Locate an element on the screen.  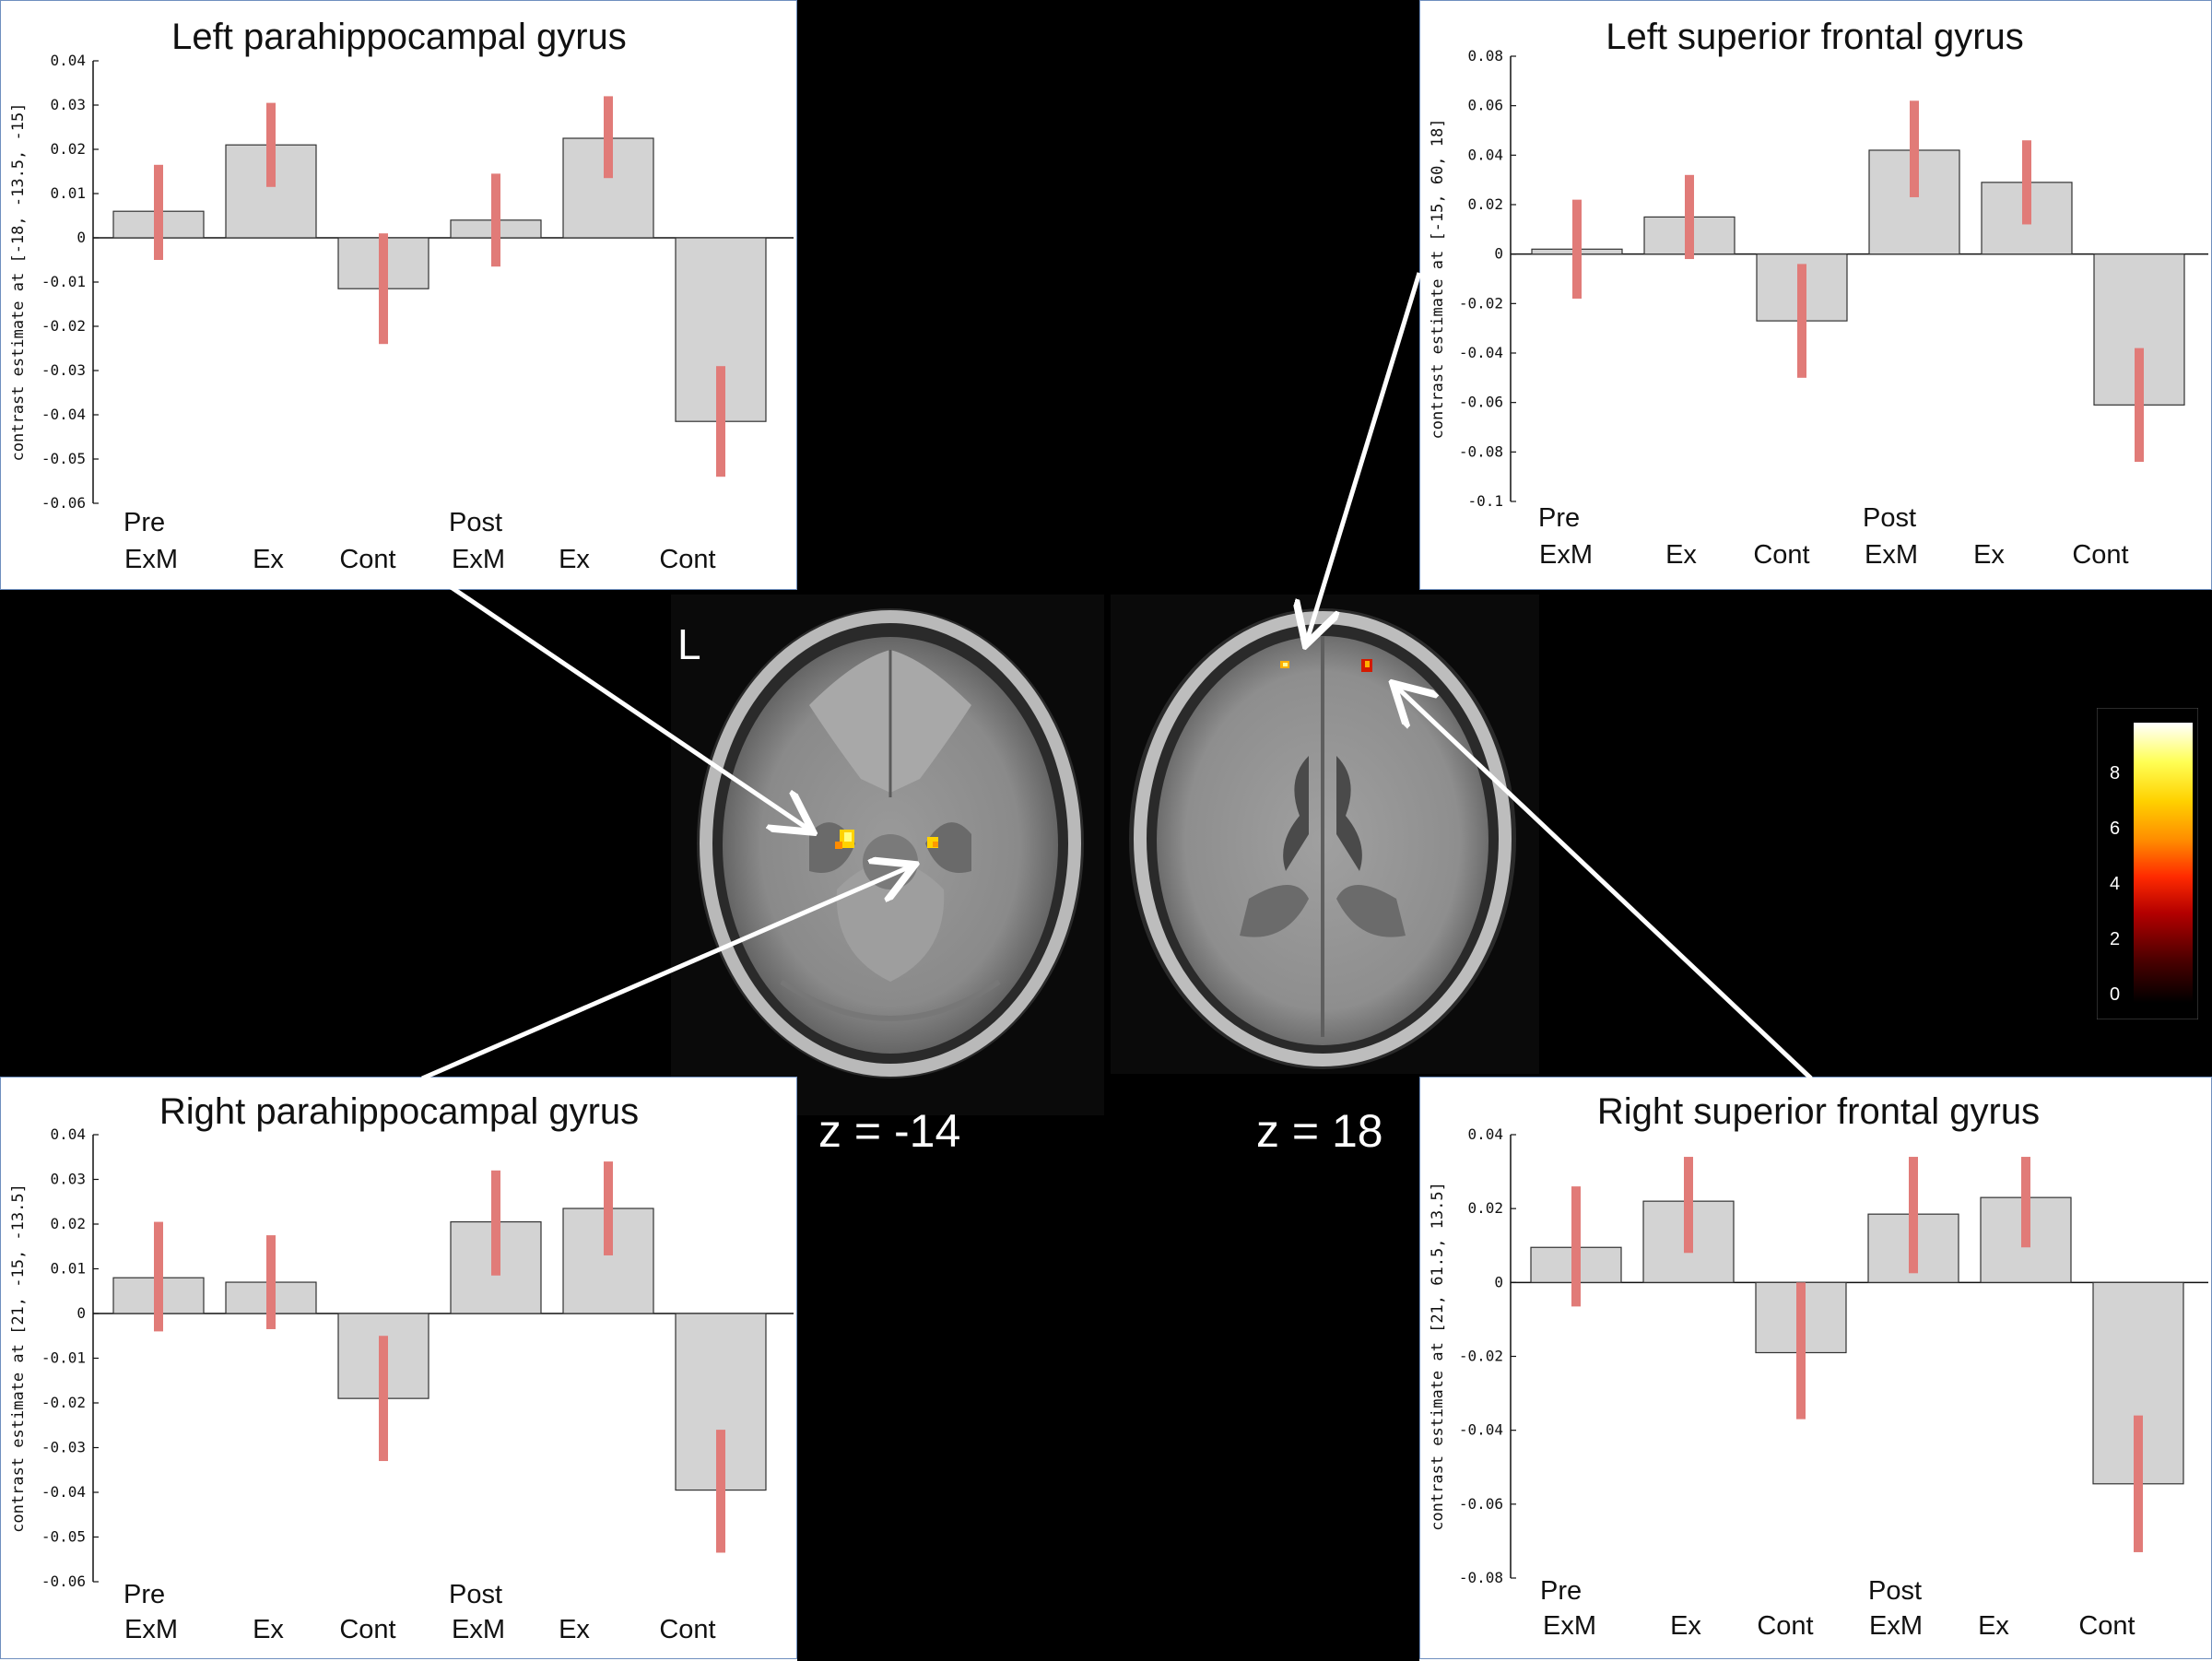
activation-cluster-right-sfg is located at coordinates (1366, 665).